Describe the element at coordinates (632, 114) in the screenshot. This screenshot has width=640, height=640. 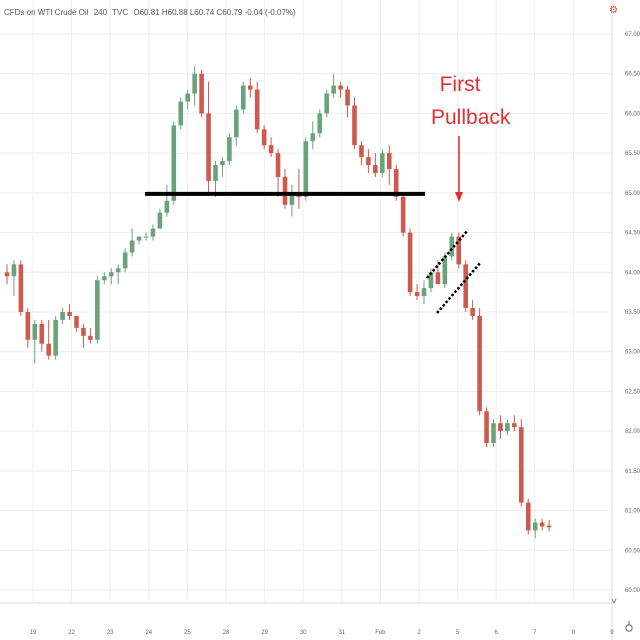
I see `price-tick-label: 66.00` at that location.